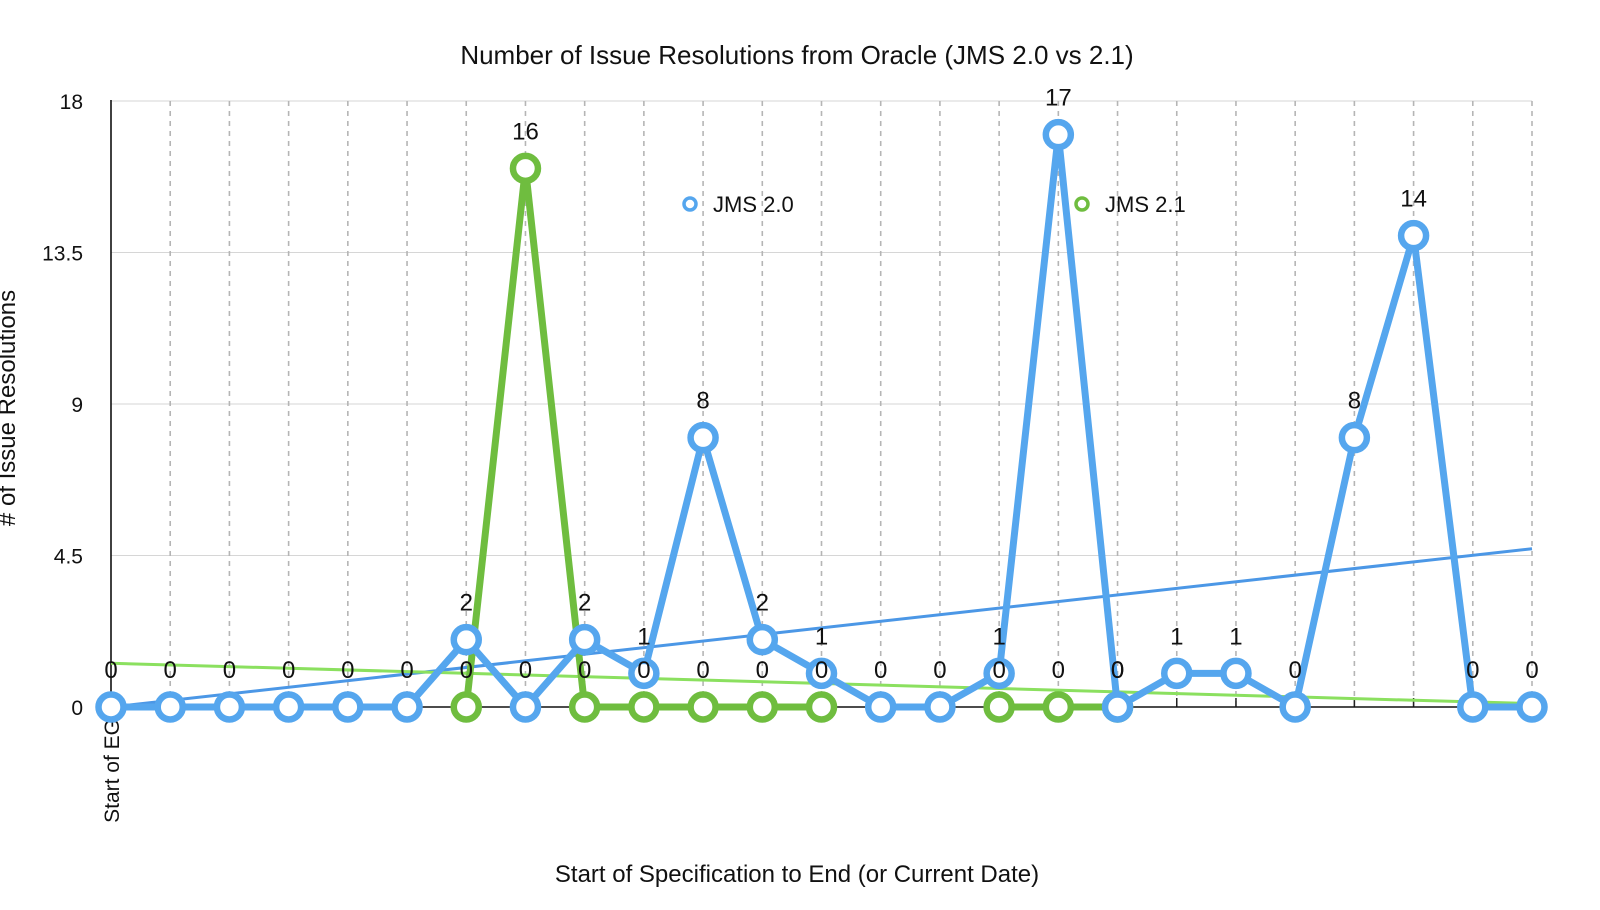 This screenshot has height=910, width=1600. I want to click on y-tick-label: 18, so click(71, 102).